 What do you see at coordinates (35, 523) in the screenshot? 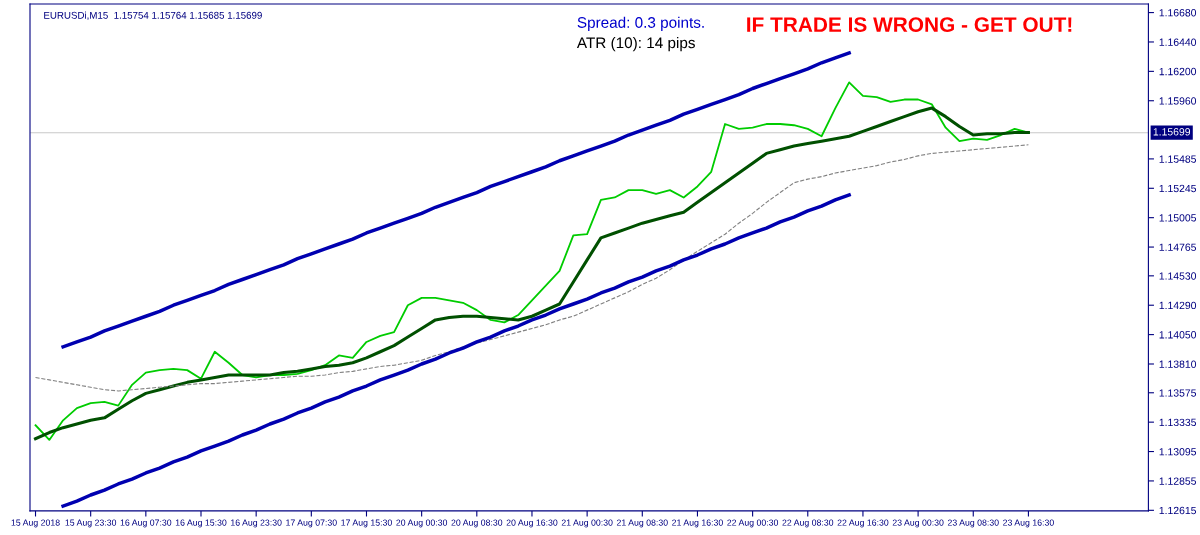
I see `x-tick-label: 15 Aug 2018` at bounding box center [35, 523].